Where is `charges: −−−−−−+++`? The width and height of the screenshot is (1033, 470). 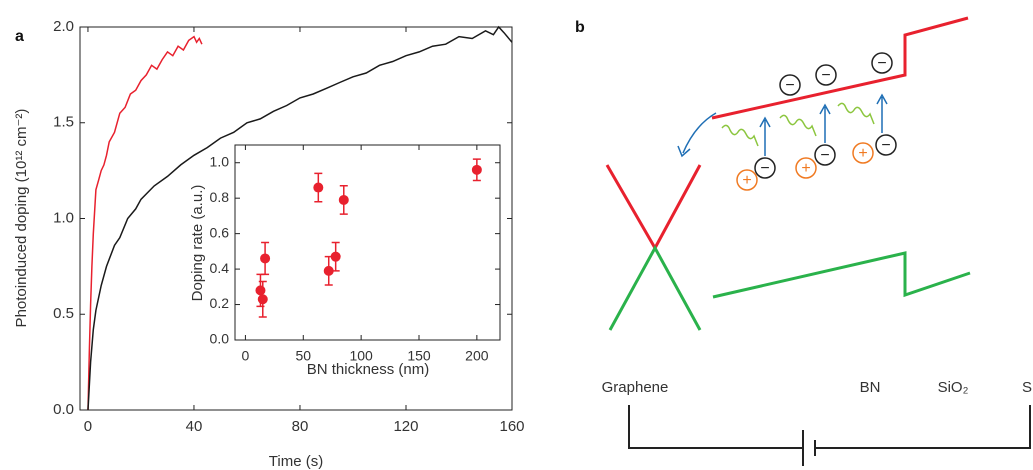
charges: −−−−−−+++ is located at coordinates (816, 121).